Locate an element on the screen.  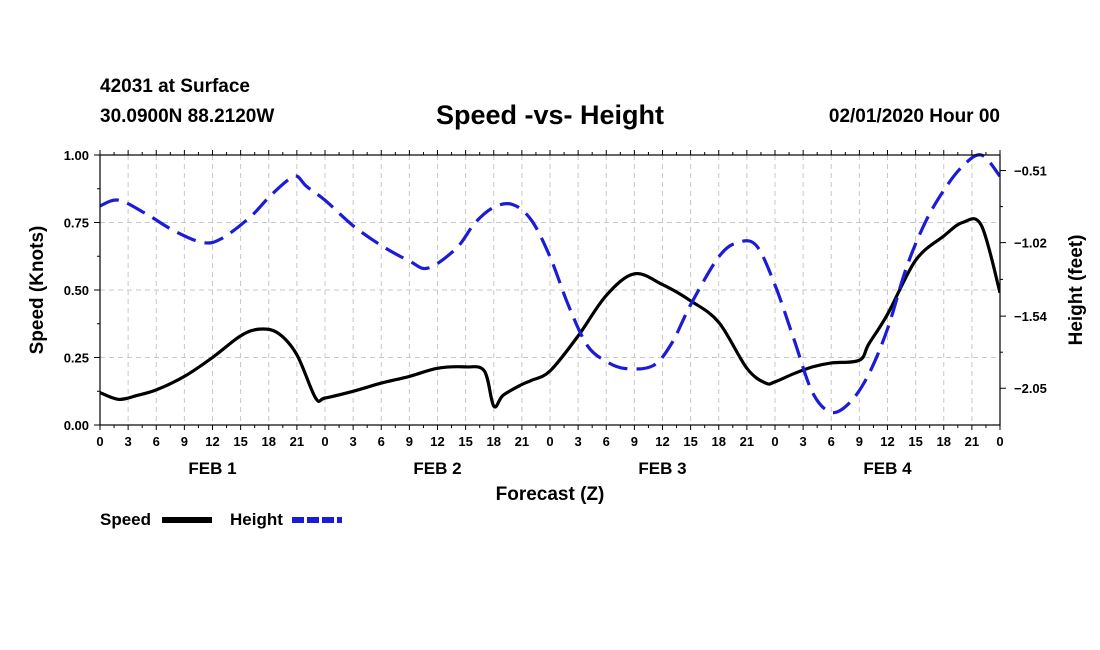
day-label: FEB 4 is located at coordinates (887, 468).